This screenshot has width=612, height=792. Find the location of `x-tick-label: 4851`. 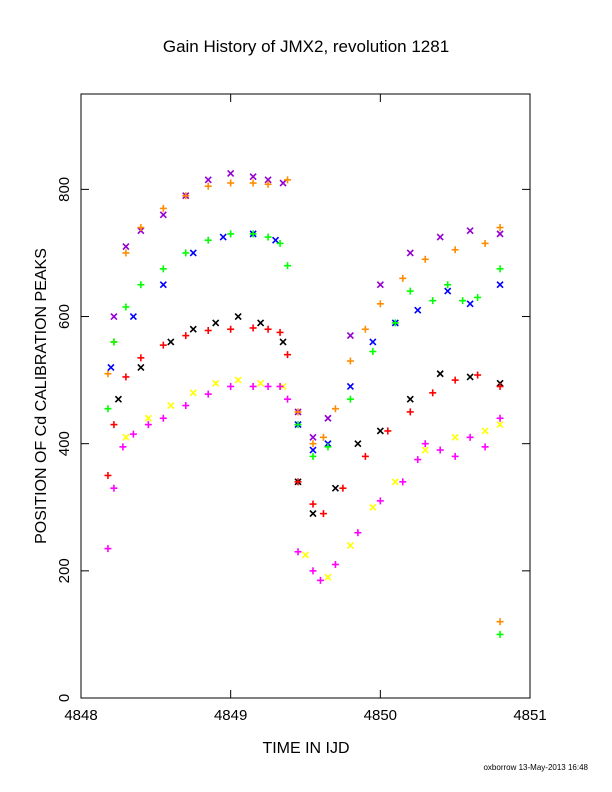

x-tick-label: 4851 is located at coordinates (529, 715).